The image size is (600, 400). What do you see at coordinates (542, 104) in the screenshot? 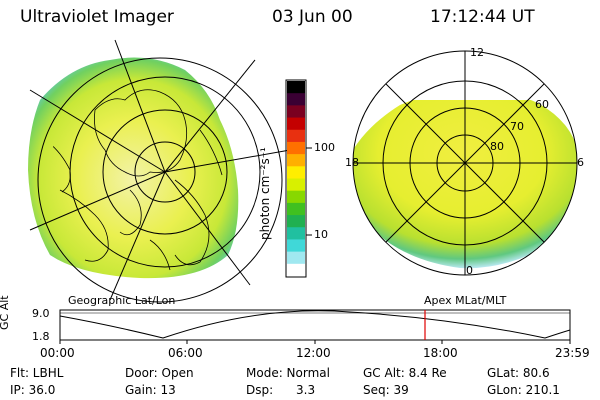
I see `lat-label-60: 60` at bounding box center [542, 104].